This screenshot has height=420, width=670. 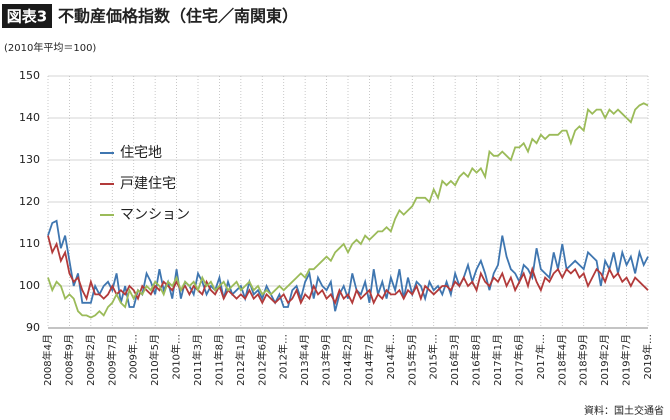 What do you see at coordinates (178, 16) in the screenshot?
I see `chart-title: 不動産価格指数（住宅／南関東）` at bounding box center [178, 16].